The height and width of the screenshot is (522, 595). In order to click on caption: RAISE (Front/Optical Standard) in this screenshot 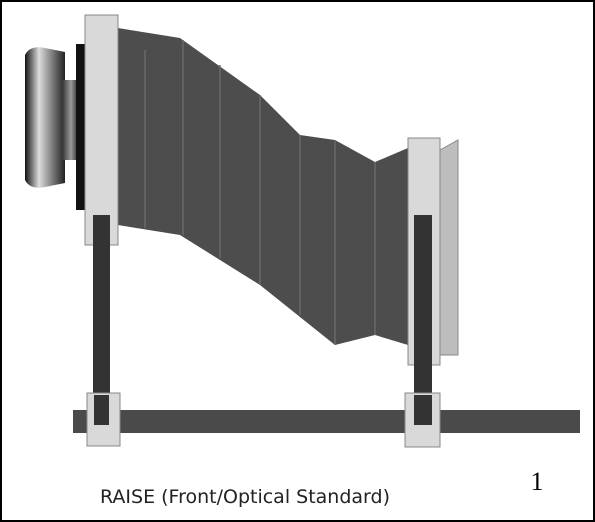, I will do `click(245, 497)`.